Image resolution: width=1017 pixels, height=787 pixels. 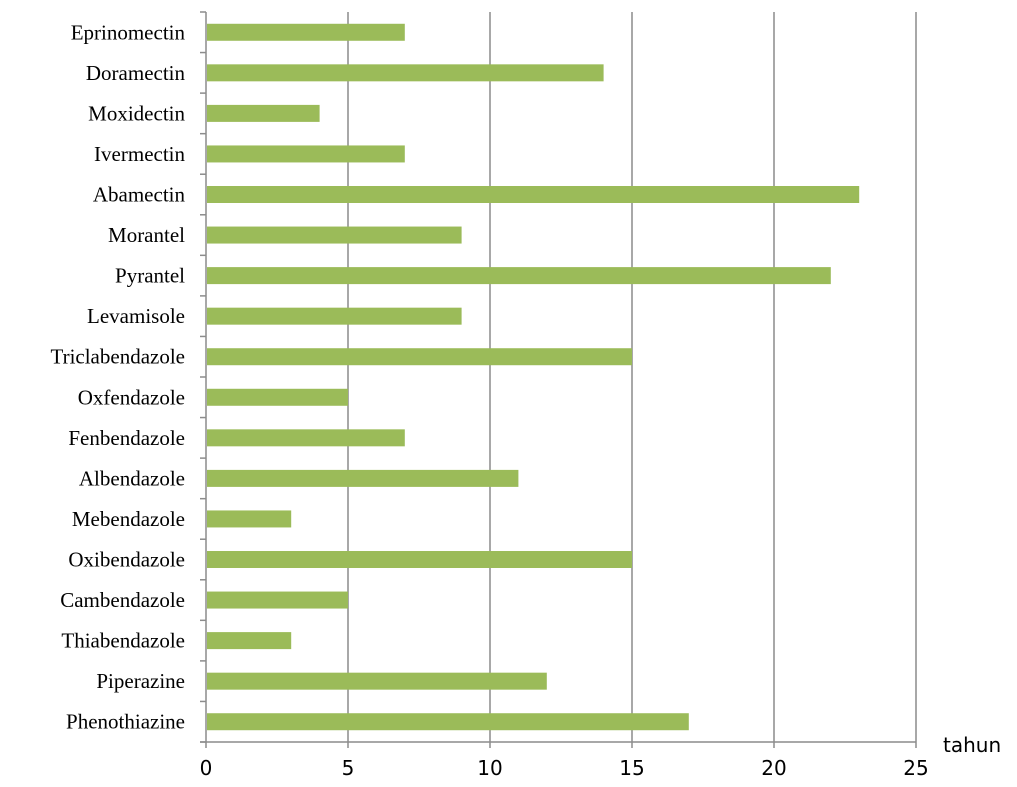 What do you see at coordinates (277, 600) in the screenshot?
I see `bar-cambendazole` at bounding box center [277, 600].